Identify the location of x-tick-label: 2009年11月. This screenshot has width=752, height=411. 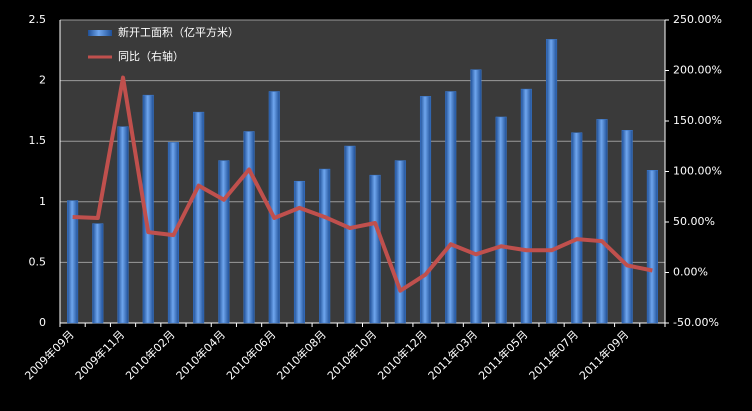
(99, 354).